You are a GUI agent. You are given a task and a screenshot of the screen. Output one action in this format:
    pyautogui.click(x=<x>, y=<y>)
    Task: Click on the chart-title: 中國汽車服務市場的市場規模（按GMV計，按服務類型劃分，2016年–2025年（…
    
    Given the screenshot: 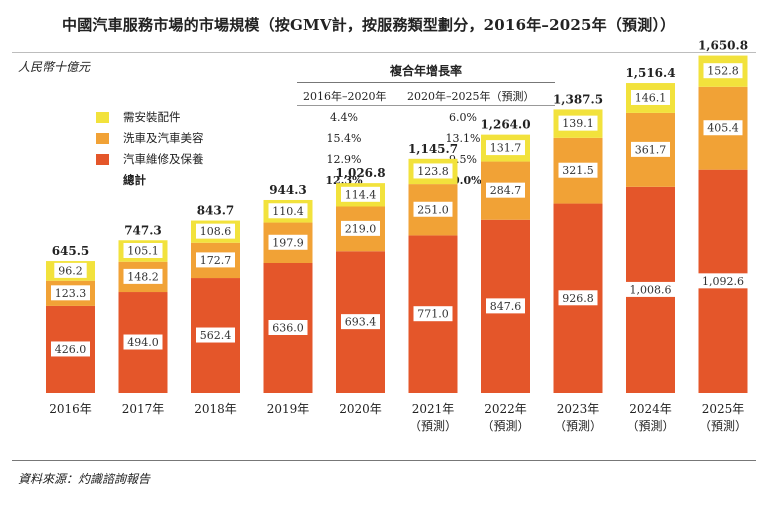 What is the action you would take?
    pyautogui.click(x=369, y=25)
    